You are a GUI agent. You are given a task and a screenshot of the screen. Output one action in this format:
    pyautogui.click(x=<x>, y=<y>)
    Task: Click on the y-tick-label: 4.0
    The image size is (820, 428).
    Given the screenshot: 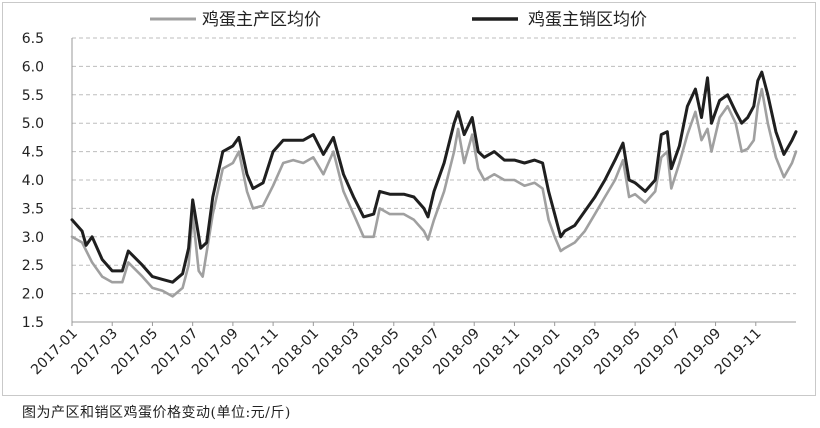 What is the action you would take?
    pyautogui.click(x=33, y=181)
    